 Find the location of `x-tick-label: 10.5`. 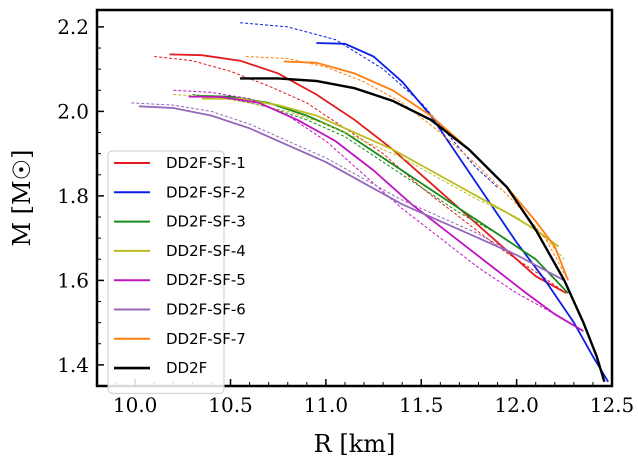

x-tick-label: 10.5 is located at coordinates (230, 405).